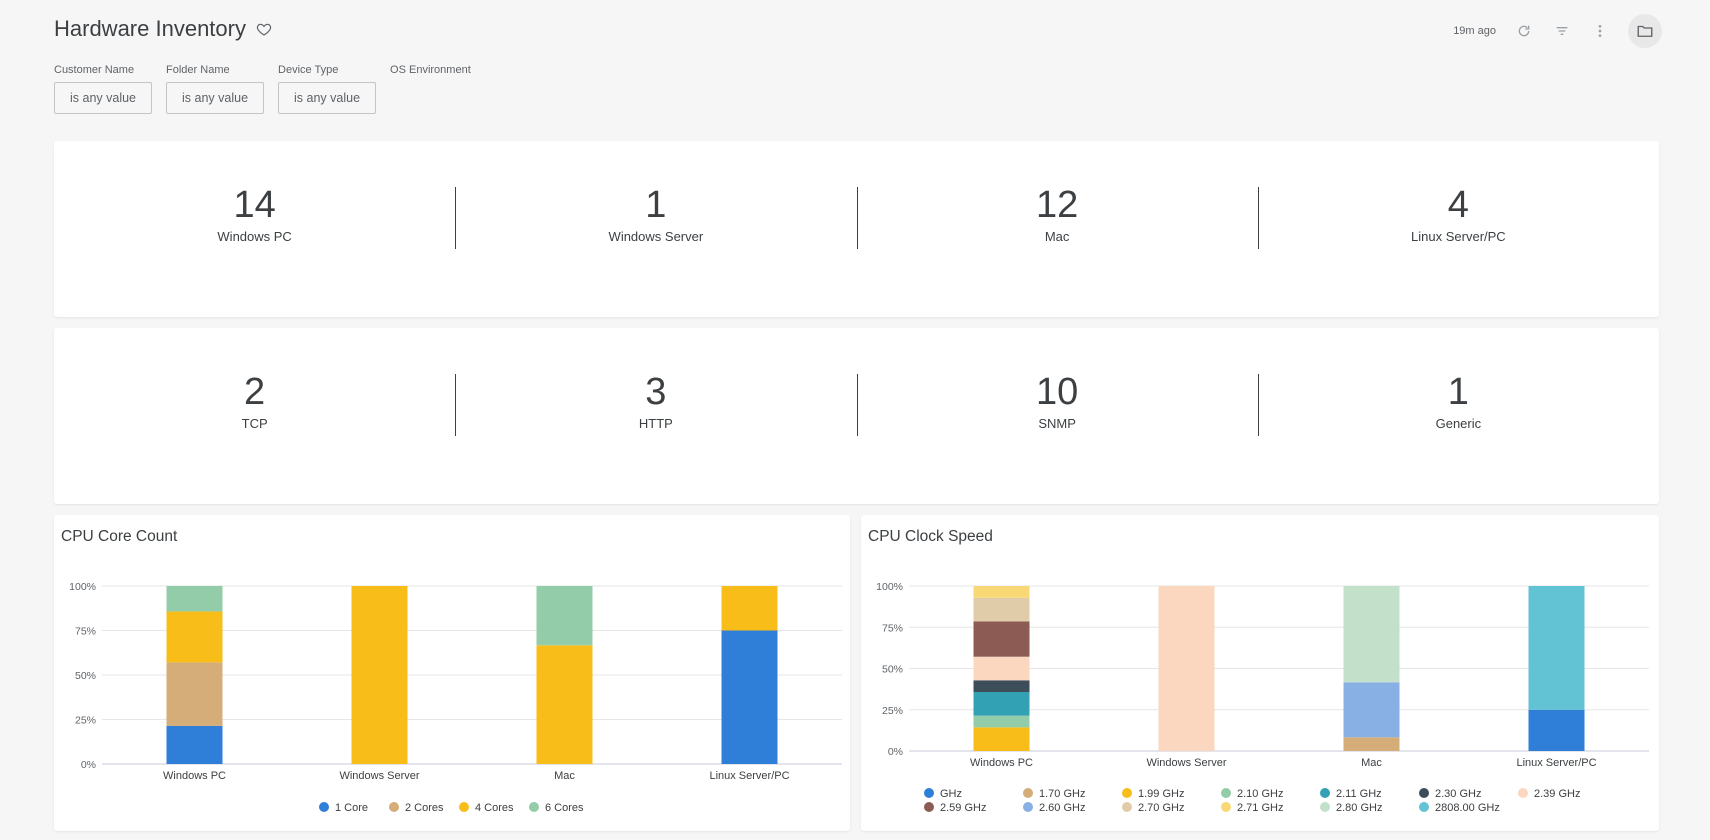 The width and height of the screenshot is (1710, 840). I want to click on kpi-value: 1, so click(656, 205).